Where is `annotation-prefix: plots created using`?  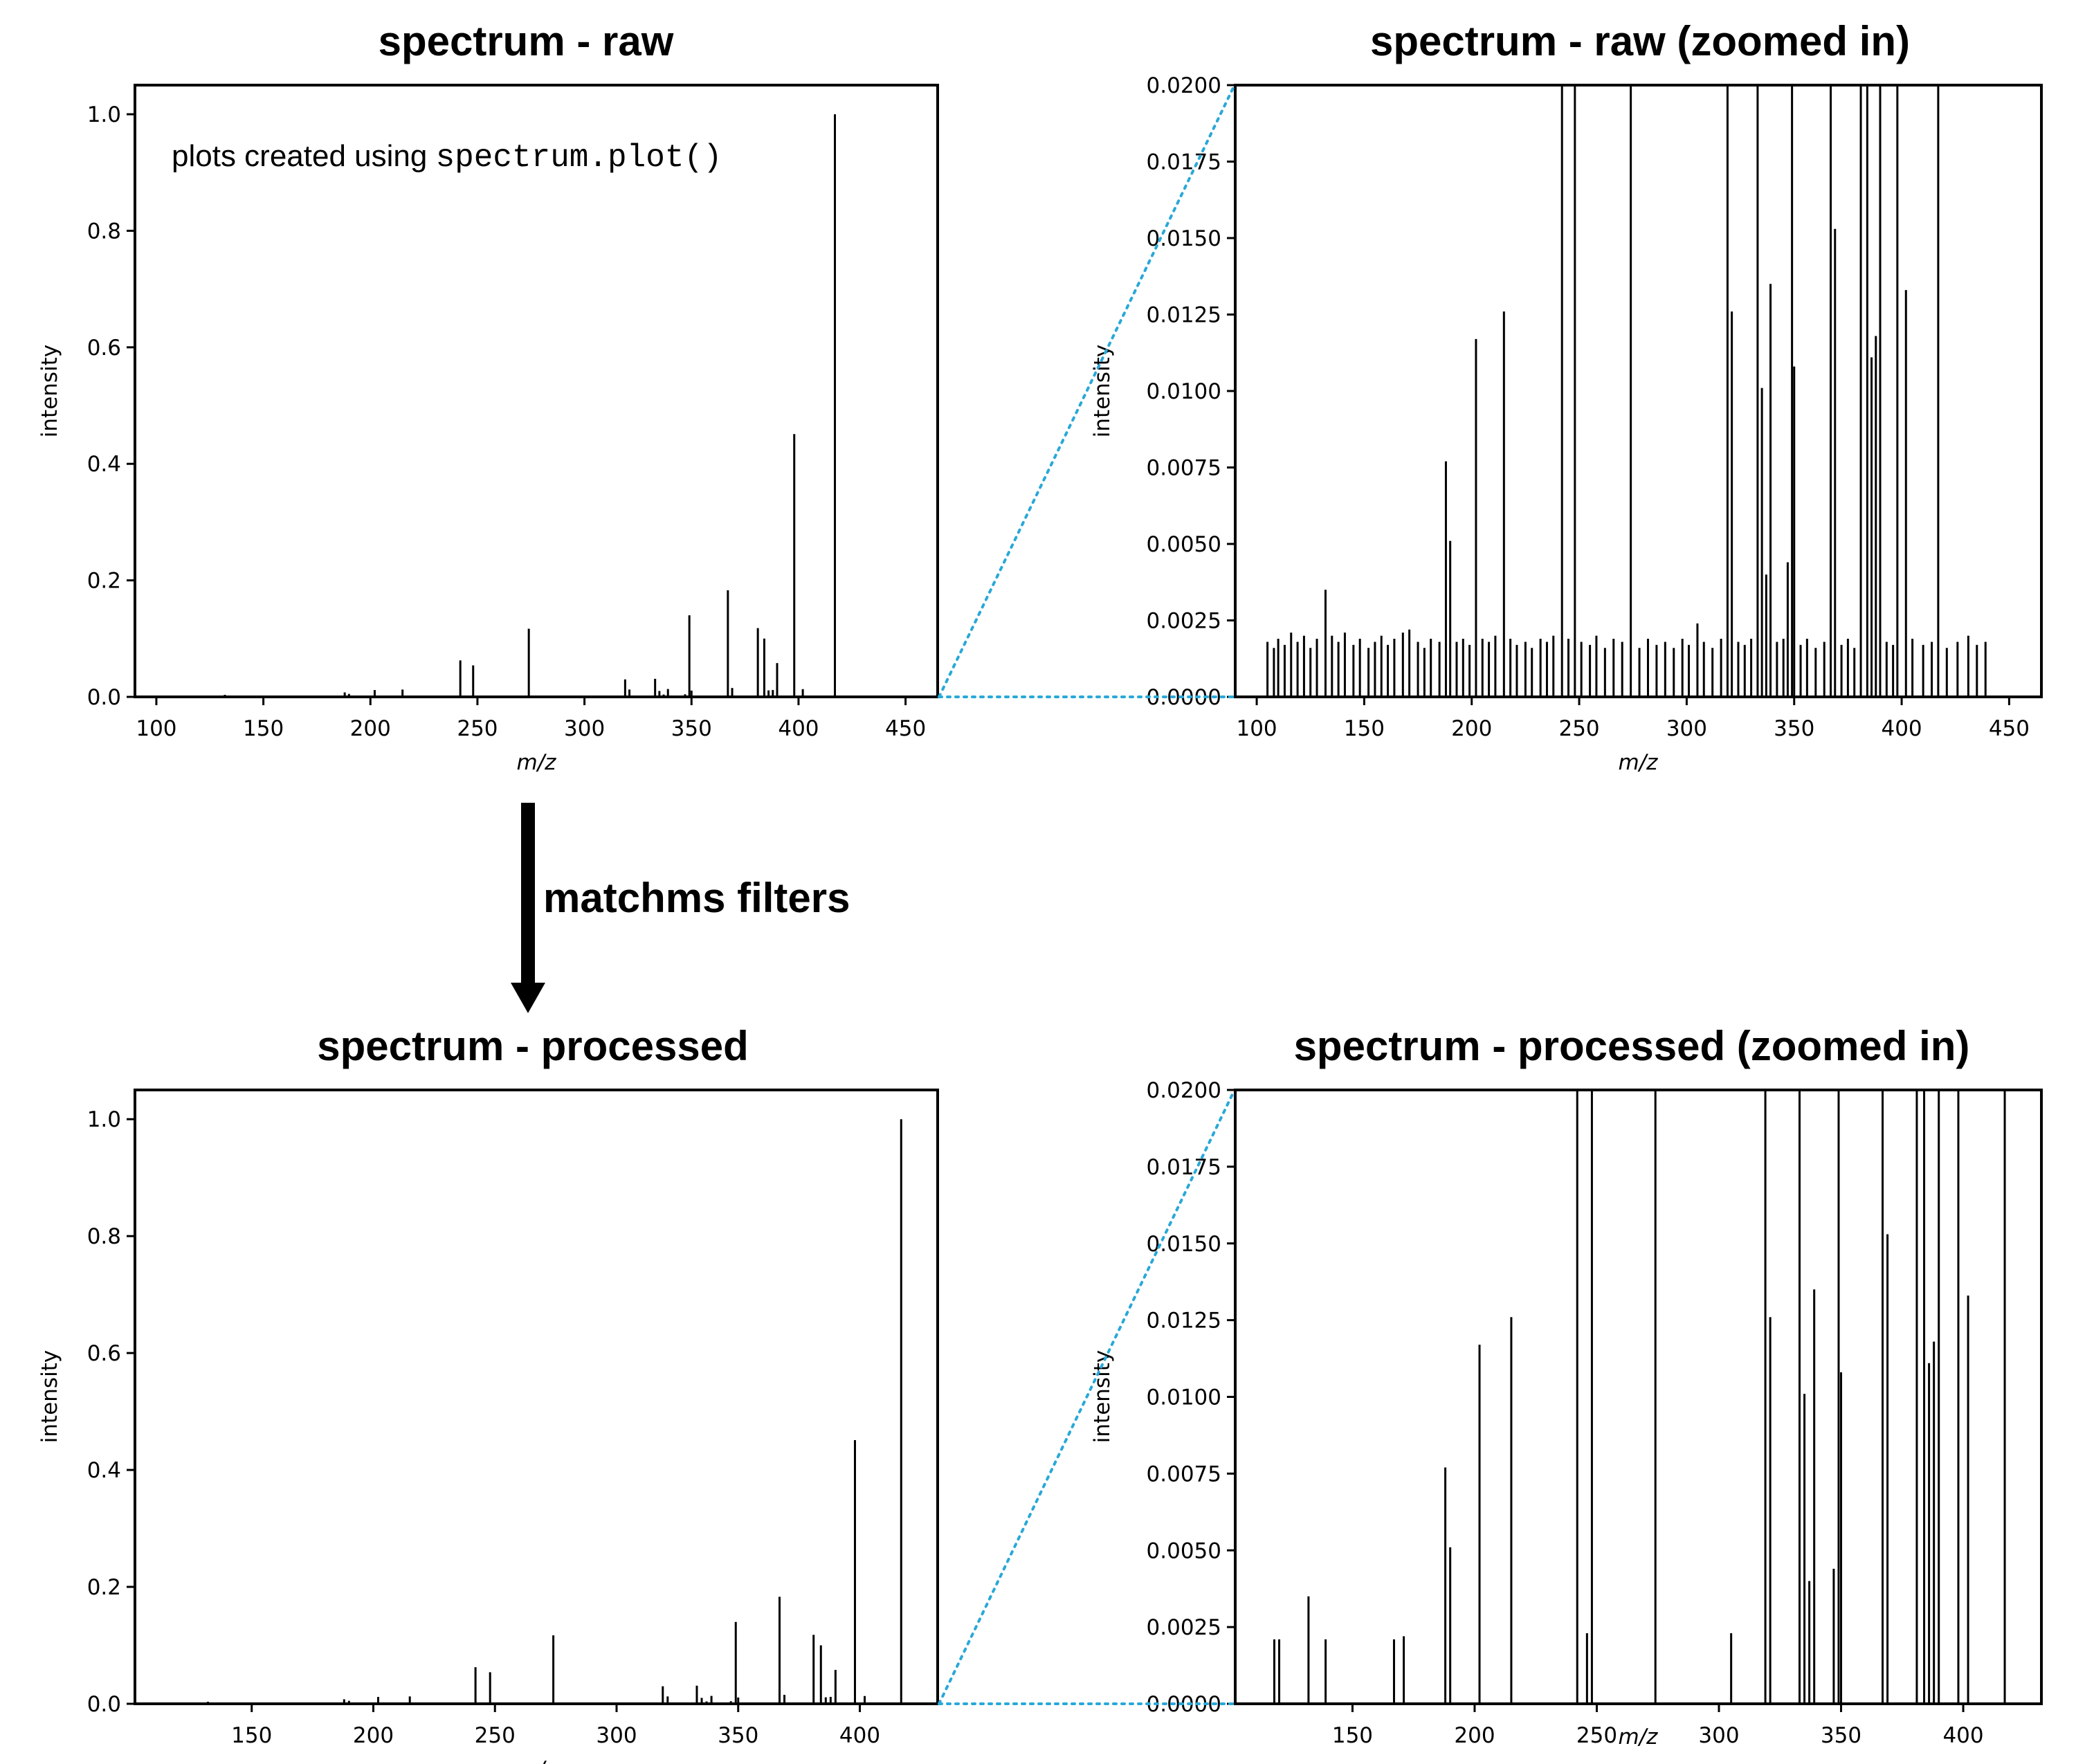 annotation-prefix: plots created using is located at coordinates (304, 156).